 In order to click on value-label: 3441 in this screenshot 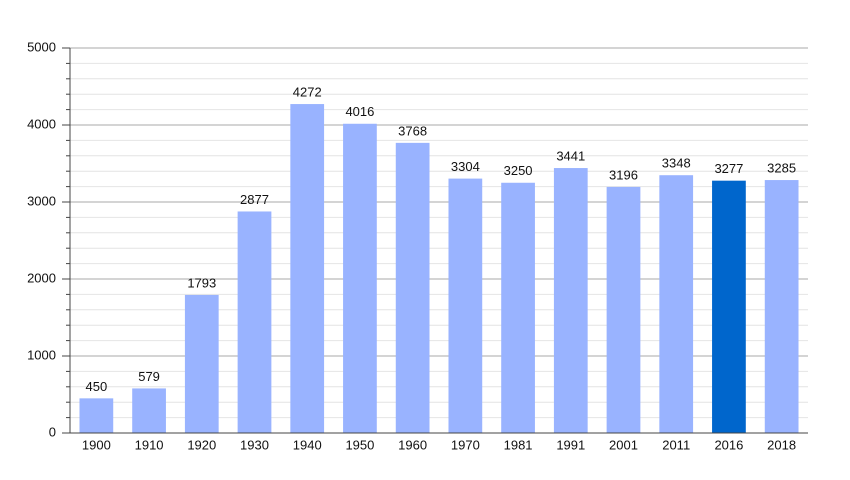, I will do `click(570, 155)`.